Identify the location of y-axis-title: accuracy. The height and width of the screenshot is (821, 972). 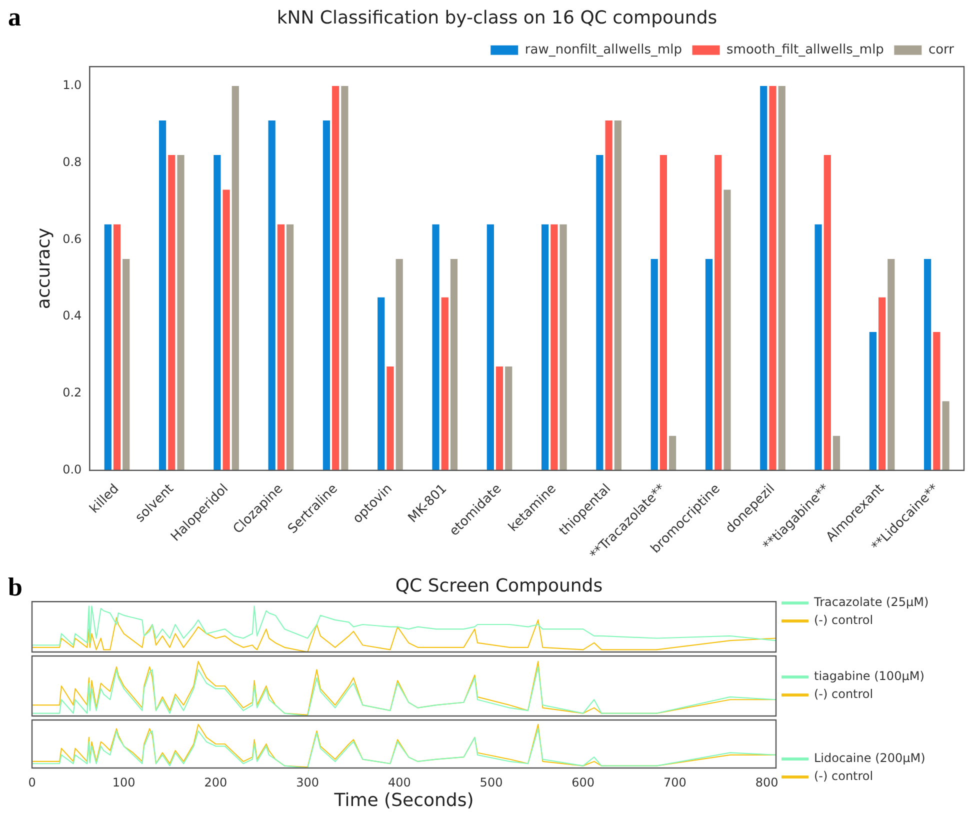
(43, 269).